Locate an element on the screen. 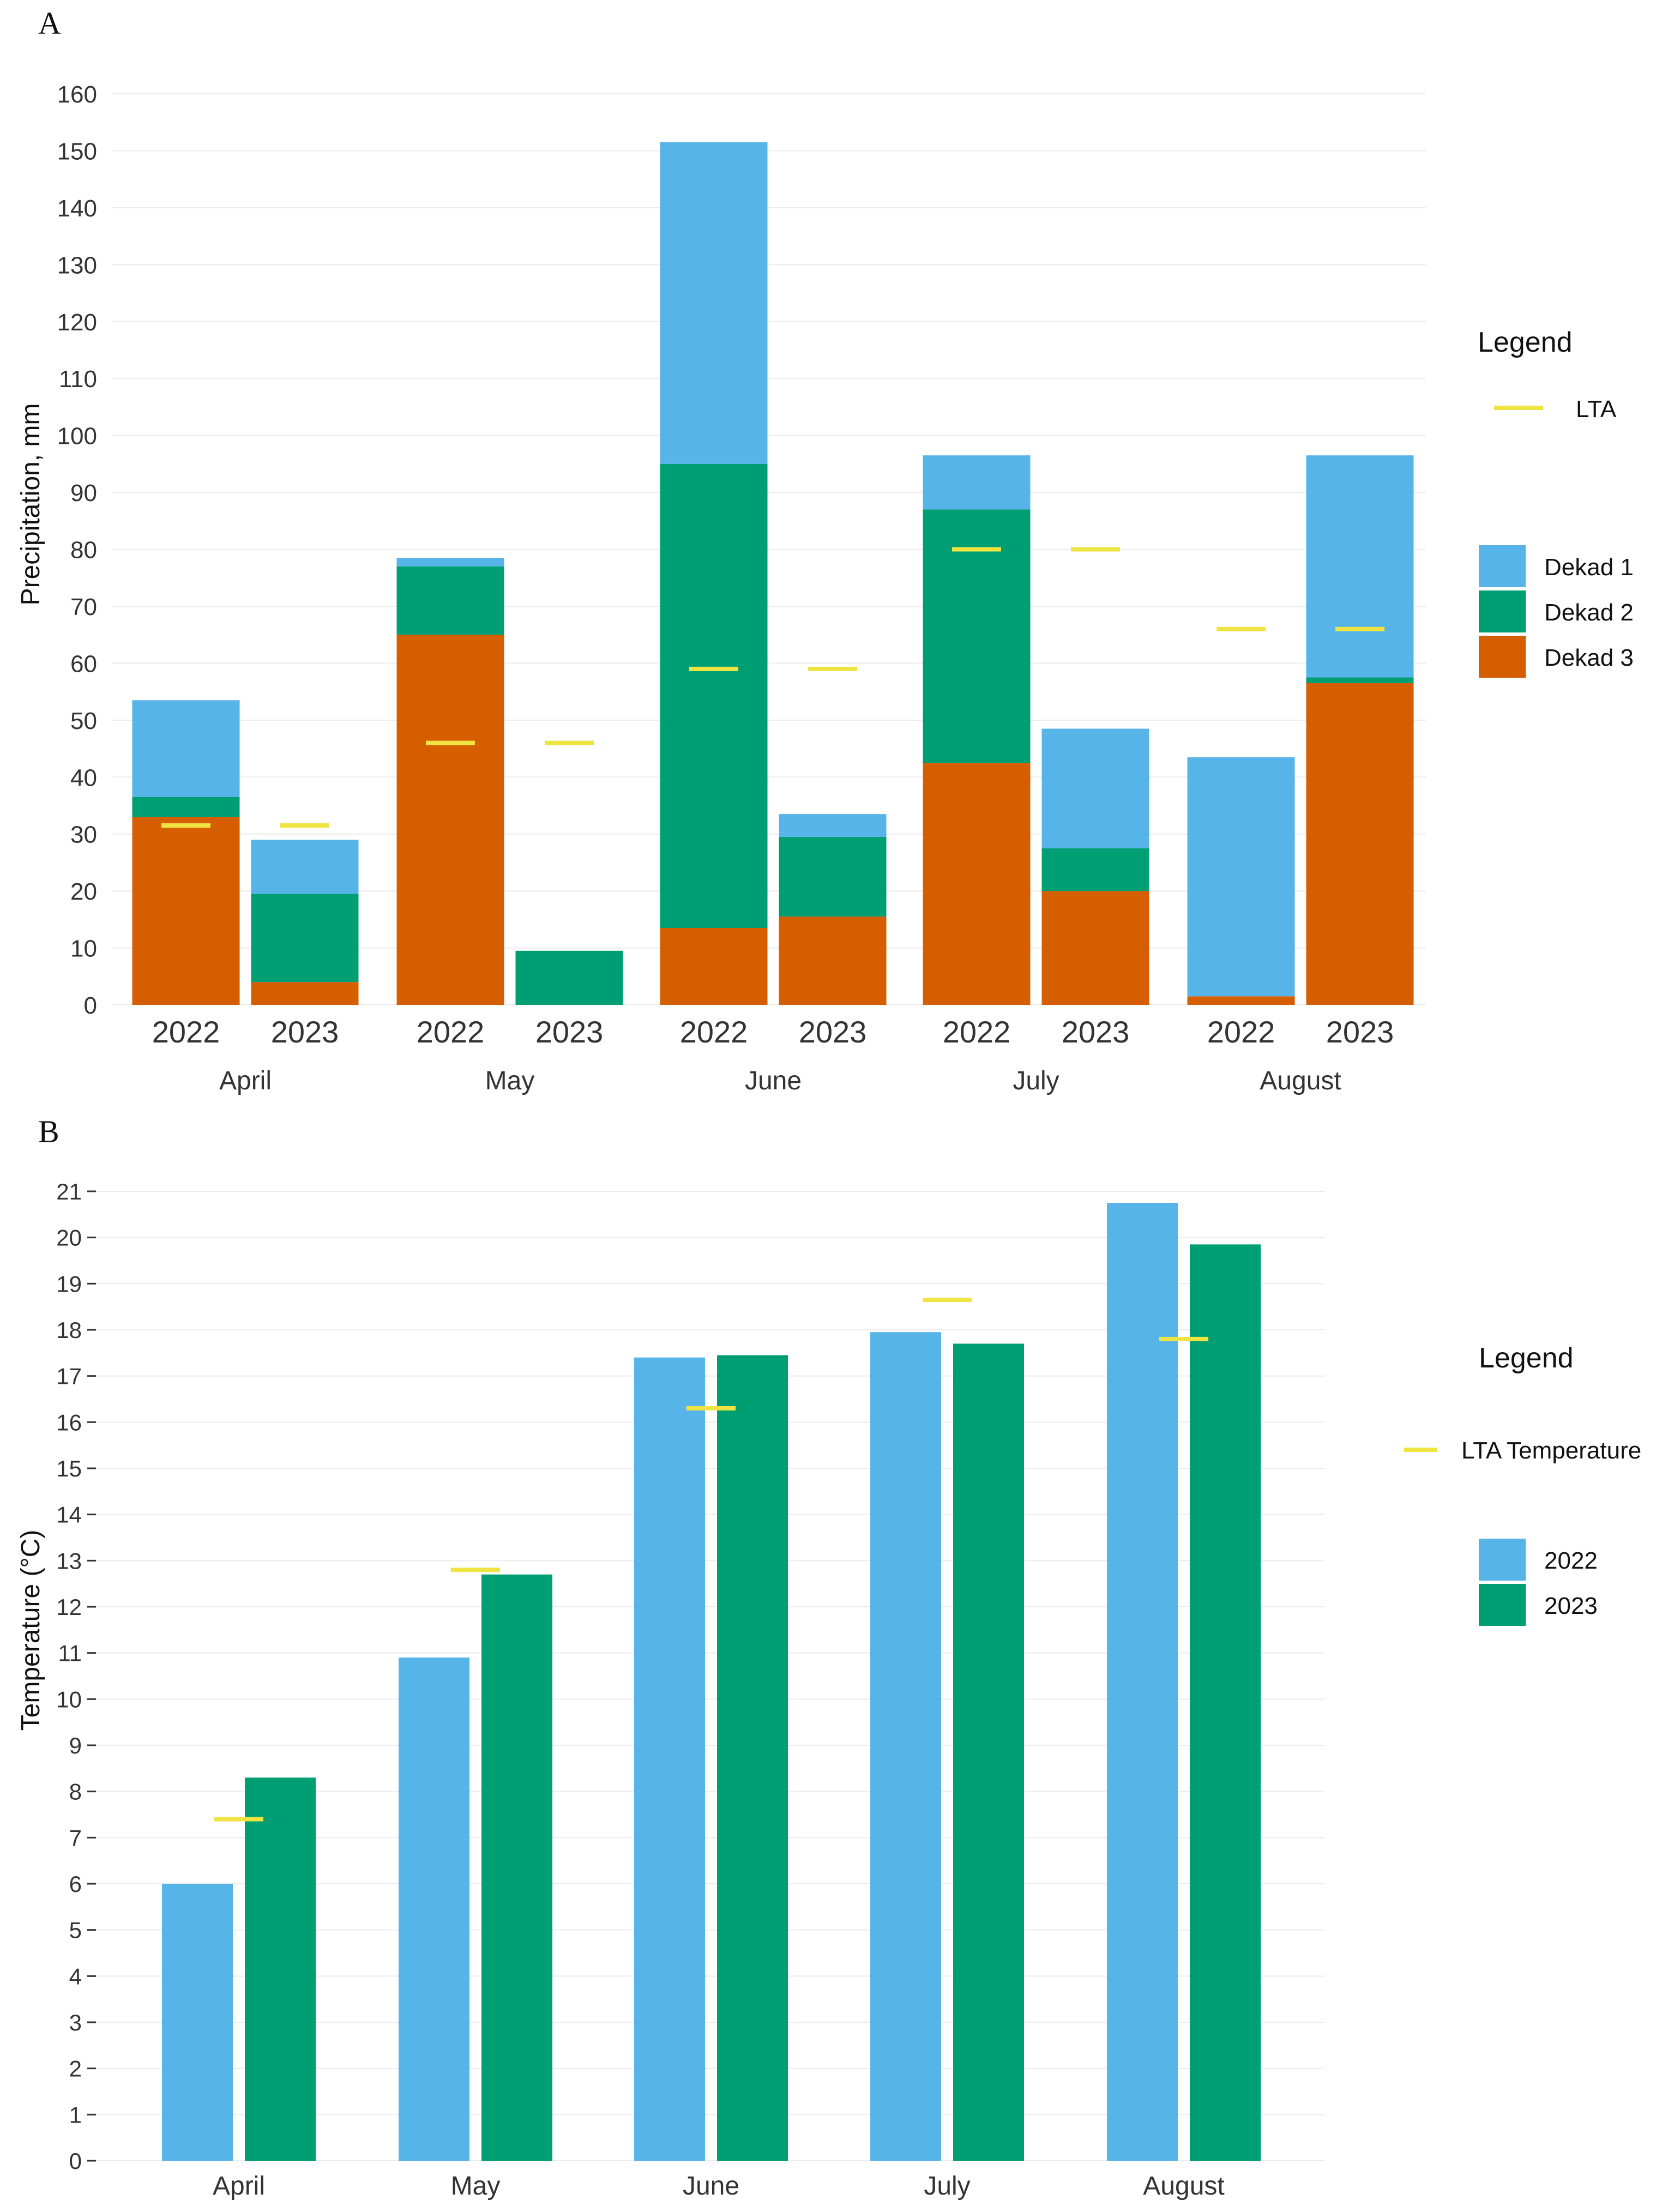 The width and height of the screenshot is (1674, 2212). panel-b-y-tick-label: 5 is located at coordinates (75, 1930).